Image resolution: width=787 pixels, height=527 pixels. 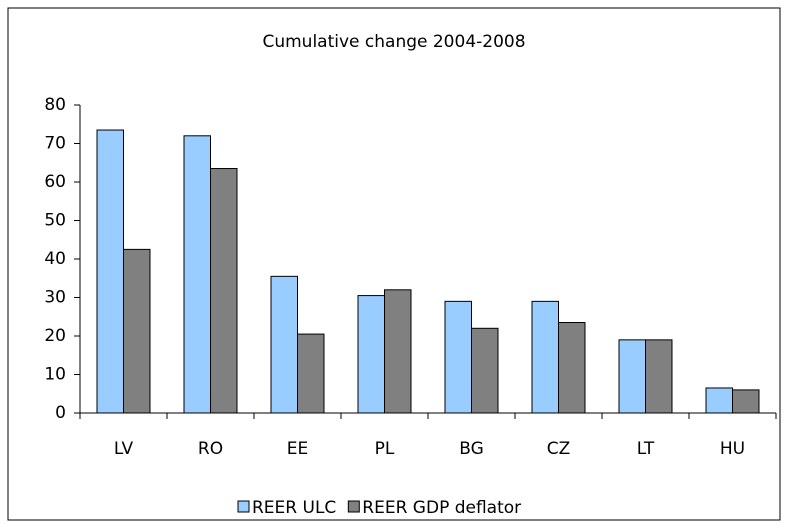 What do you see at coordinates (55, 336) in the screenshot?
I see `y-tick-label: 20` at bounding box center [55, 336].